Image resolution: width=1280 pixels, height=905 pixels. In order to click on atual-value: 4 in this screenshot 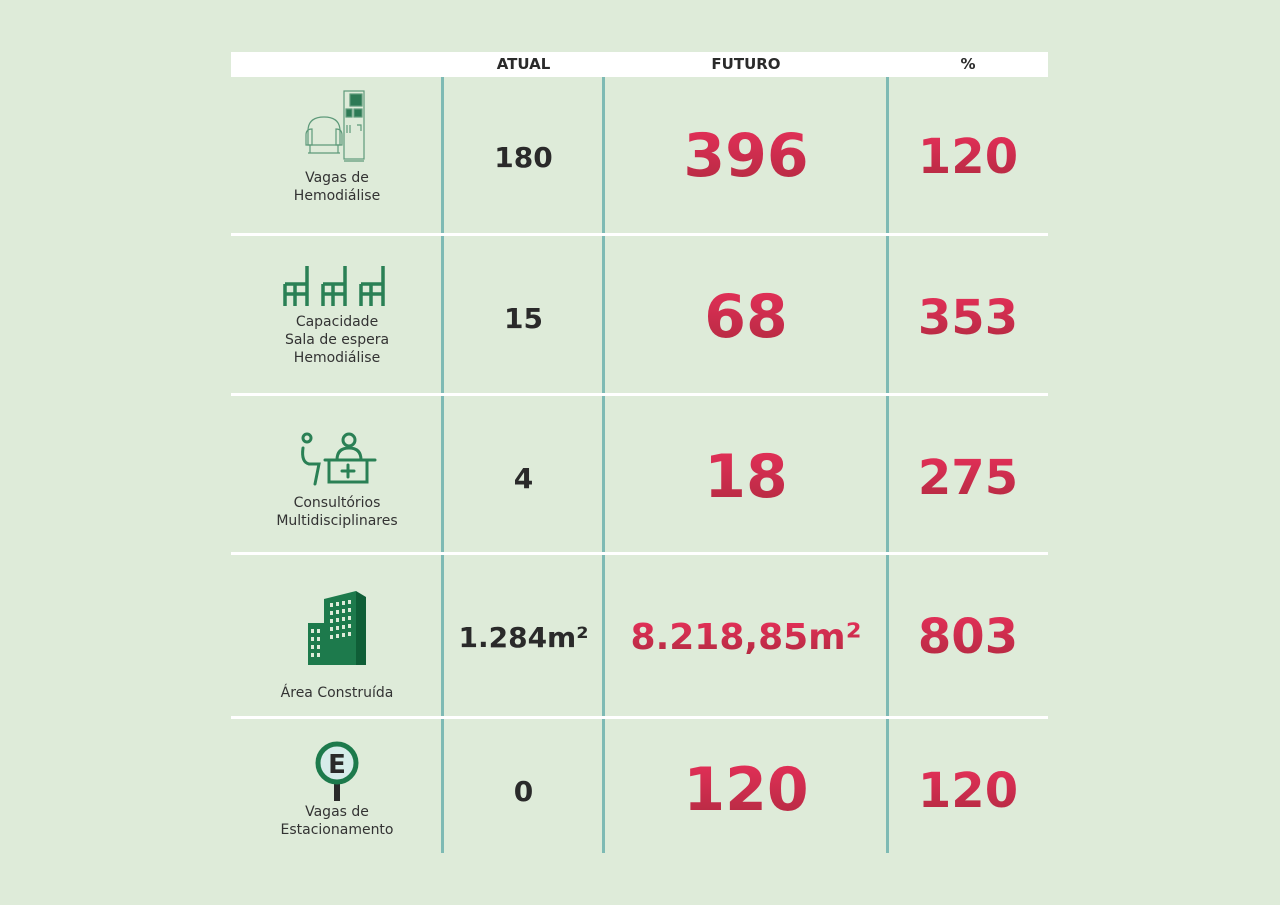, I will do `click(523, 478)`.